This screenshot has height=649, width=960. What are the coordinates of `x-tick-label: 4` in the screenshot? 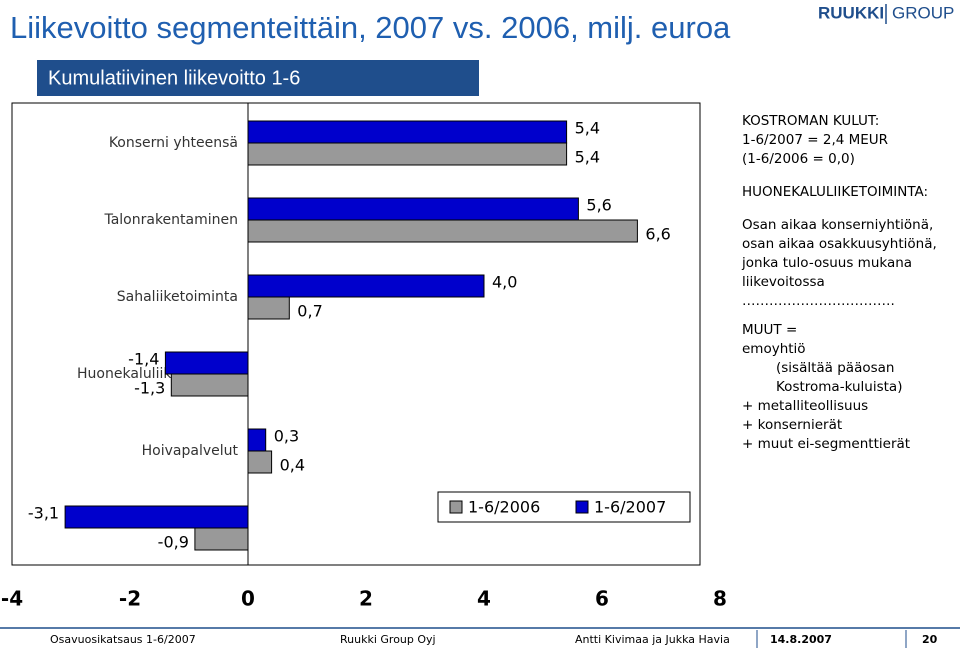 It's located at (484, 599).